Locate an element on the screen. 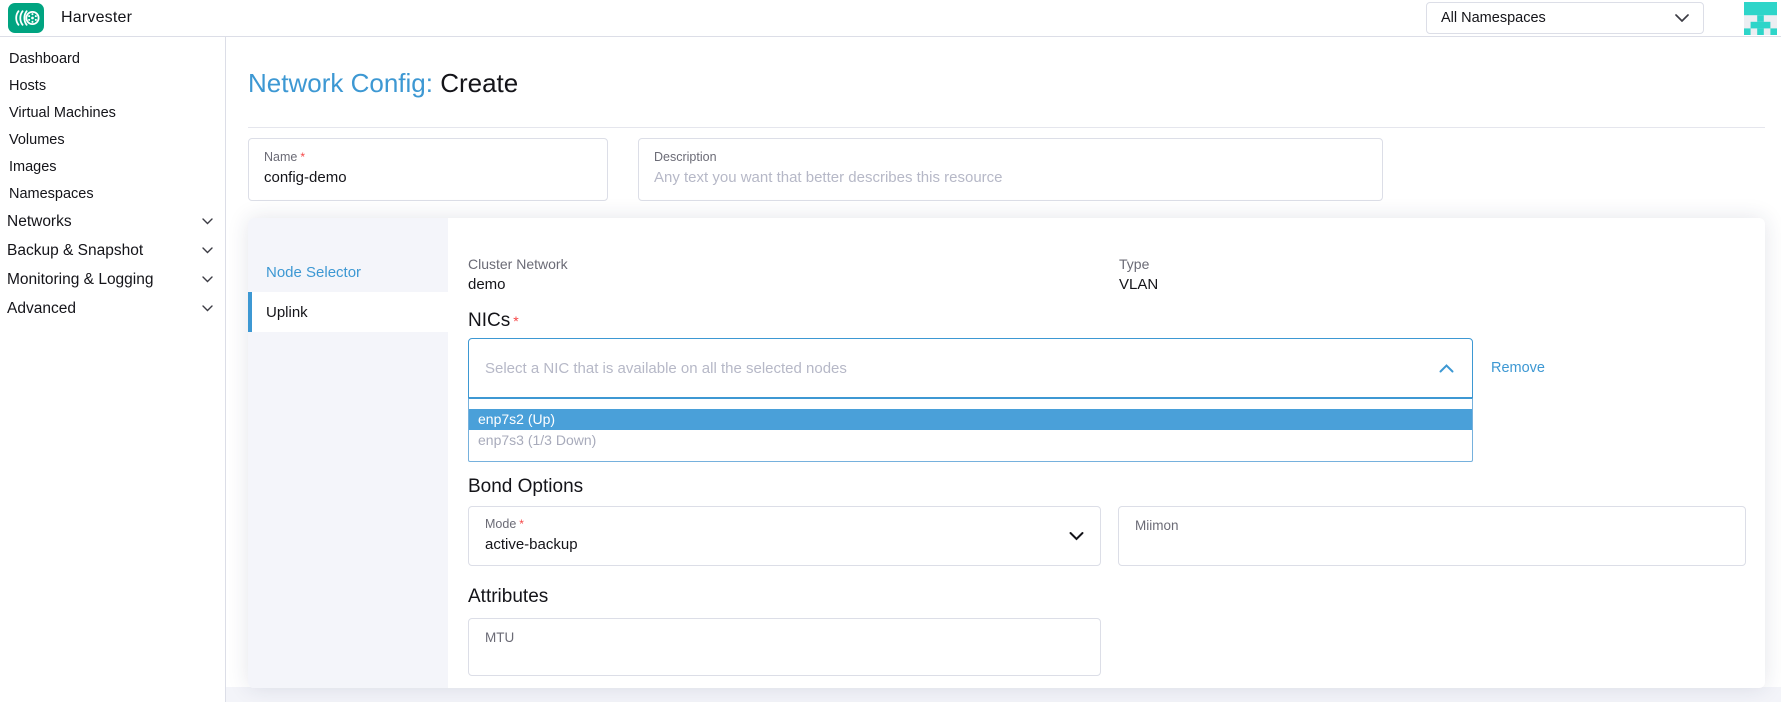 The height and width of the screenshot is (702, 1781). sidebar-group-networks: Networks is located at coordinates (112, 221).